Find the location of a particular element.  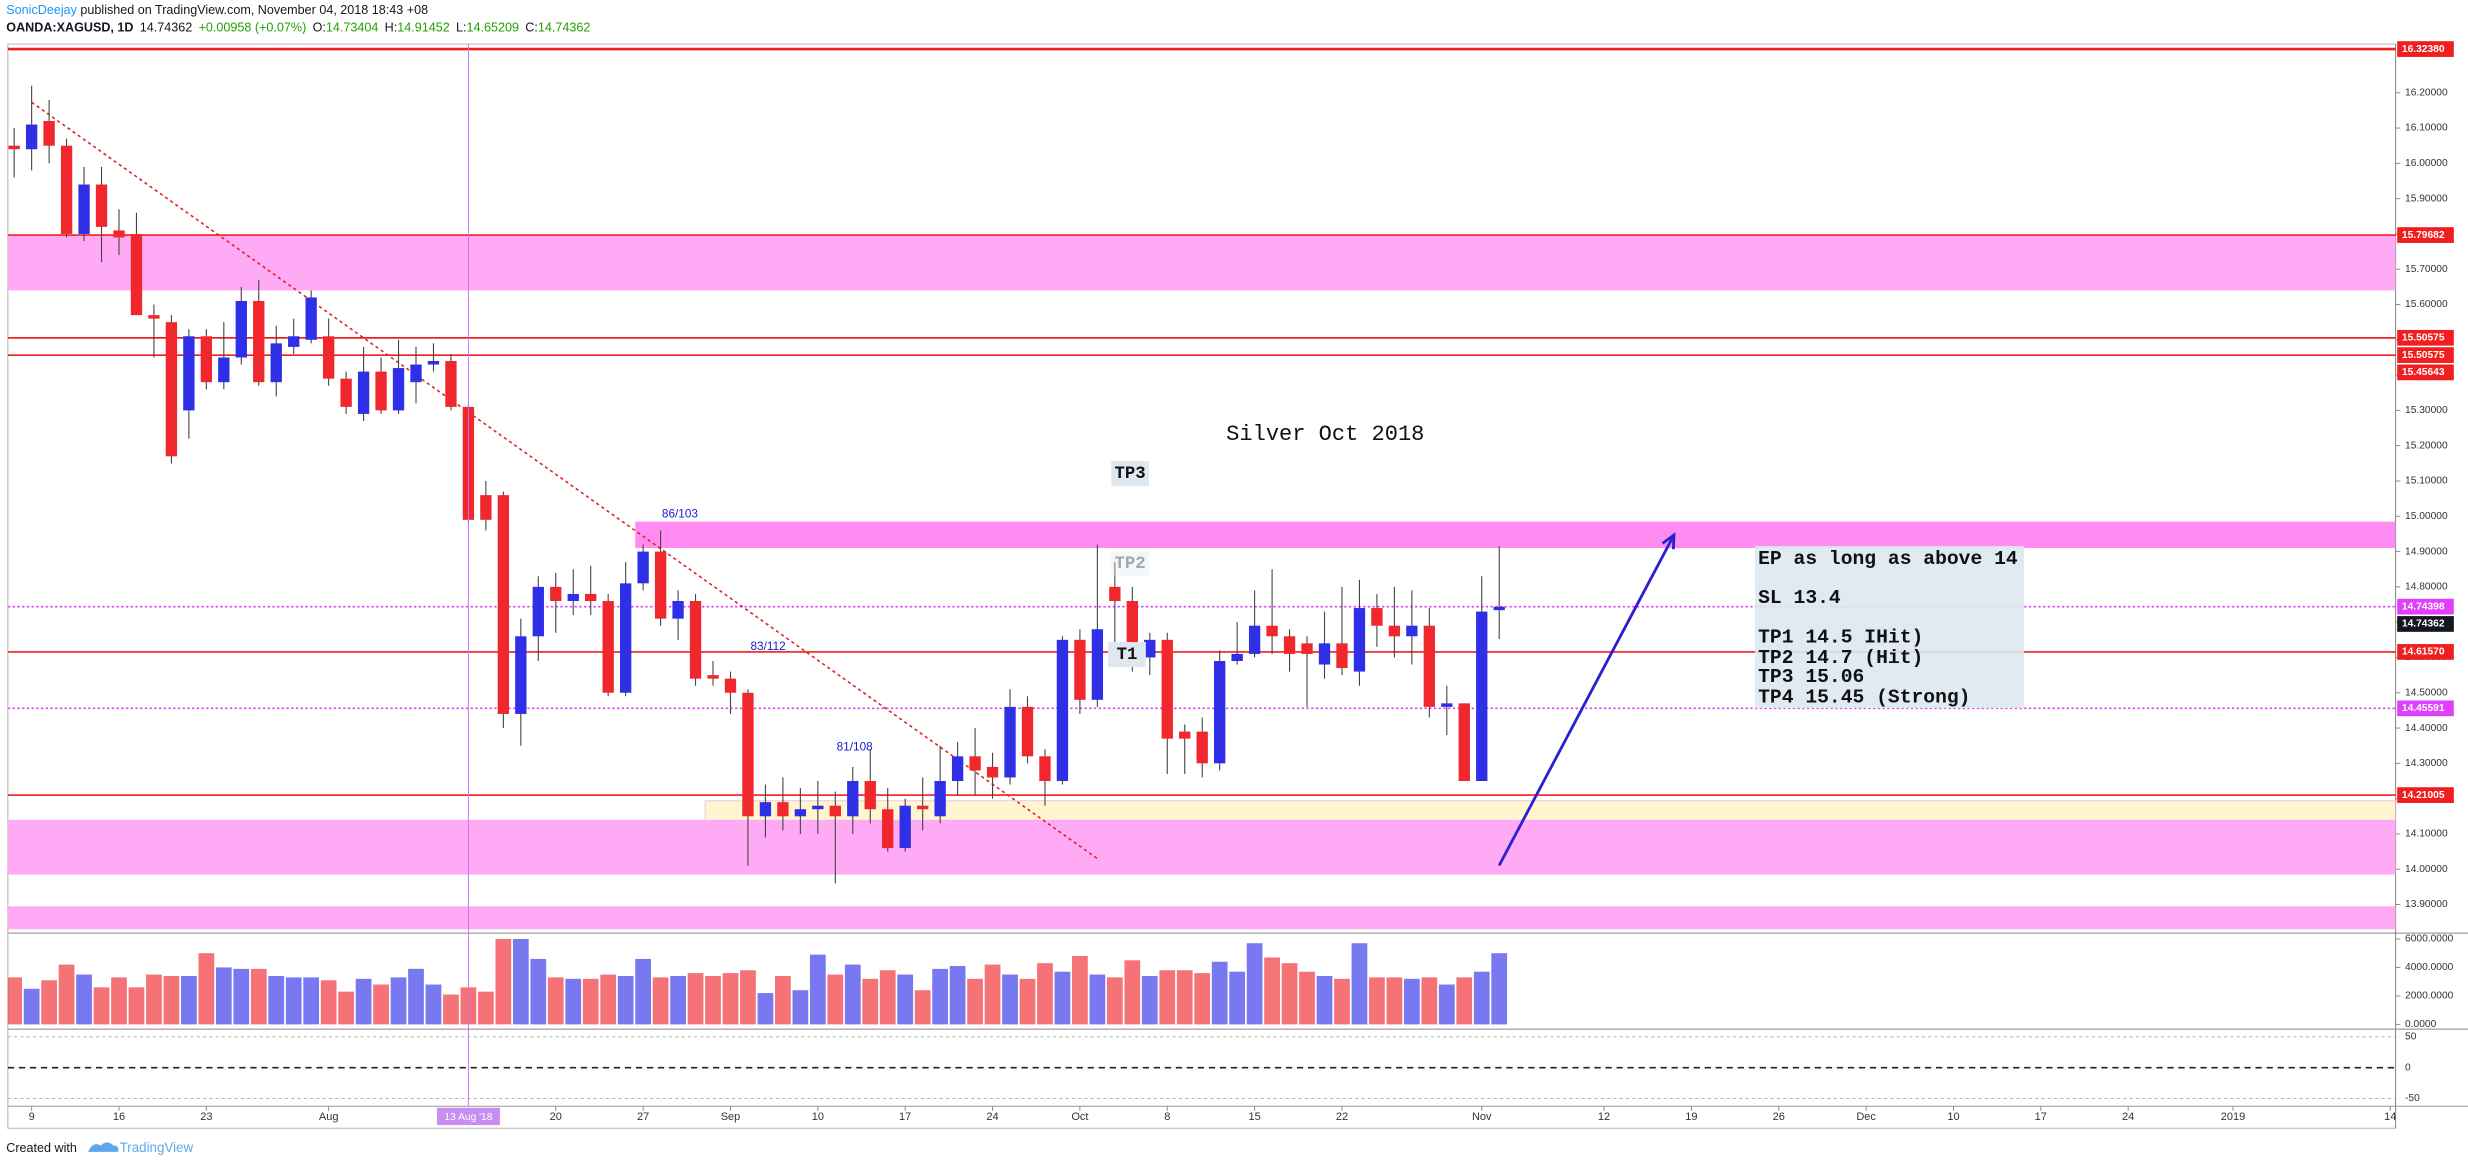

y-tick-label: 16.20000 is located at coordinates (2426, 92).